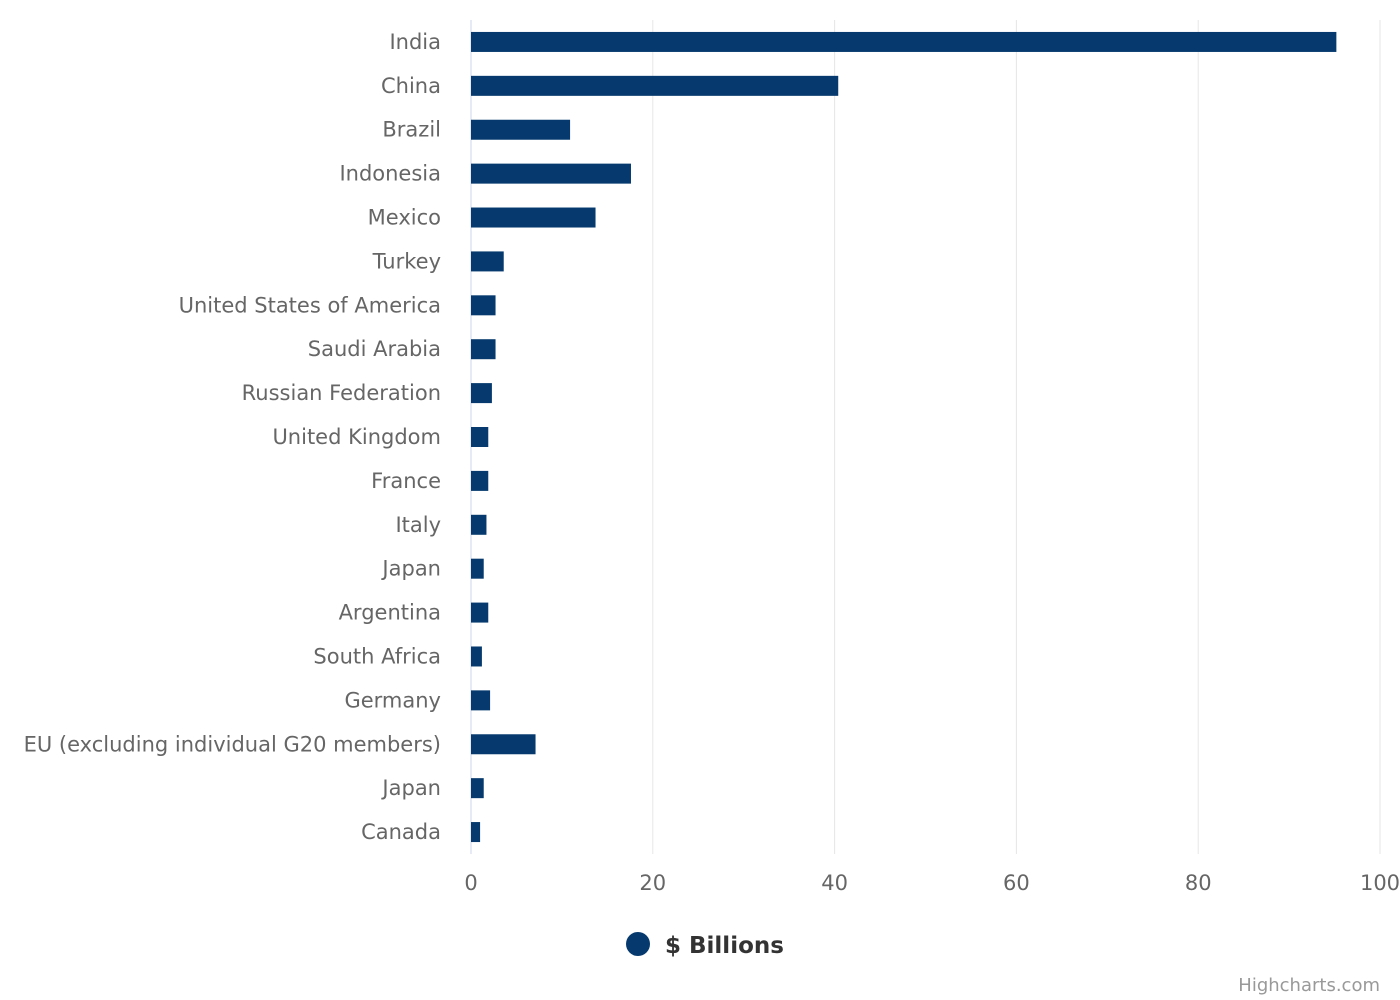 Image resolution: width=1400 pixels, height=1000 pixels. I want to click on category-label: China, so click(411, 86).